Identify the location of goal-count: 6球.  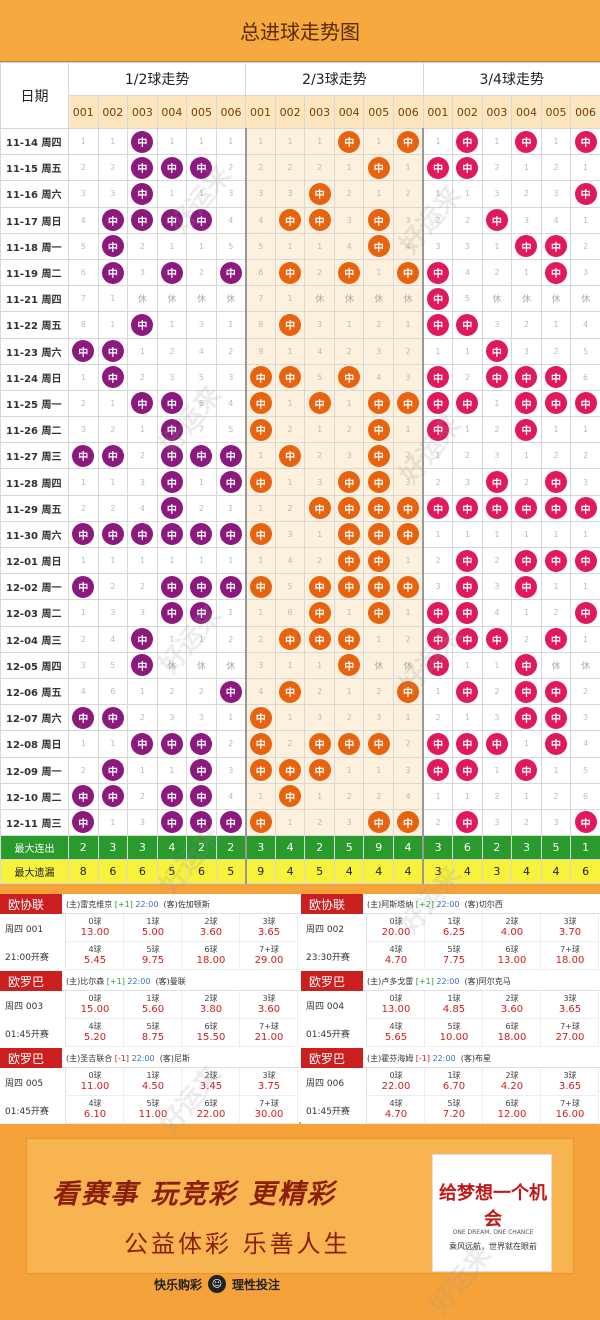
(512, 1103).